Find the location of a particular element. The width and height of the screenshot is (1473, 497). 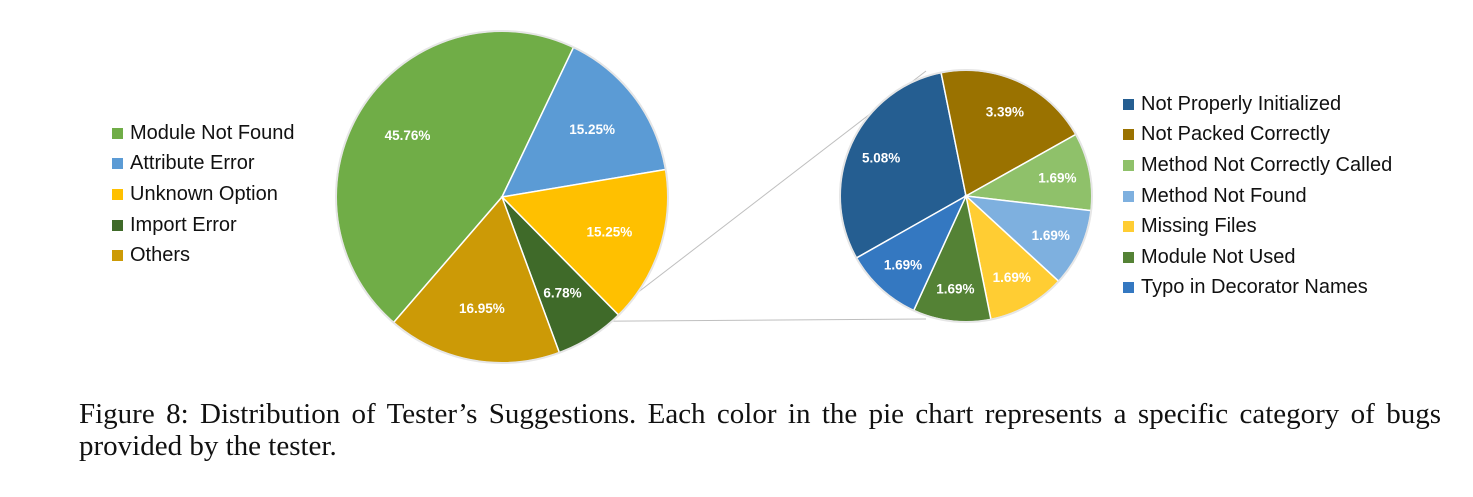

legend-label: Not Properly Initialized is located at coordinates (1241, 103).